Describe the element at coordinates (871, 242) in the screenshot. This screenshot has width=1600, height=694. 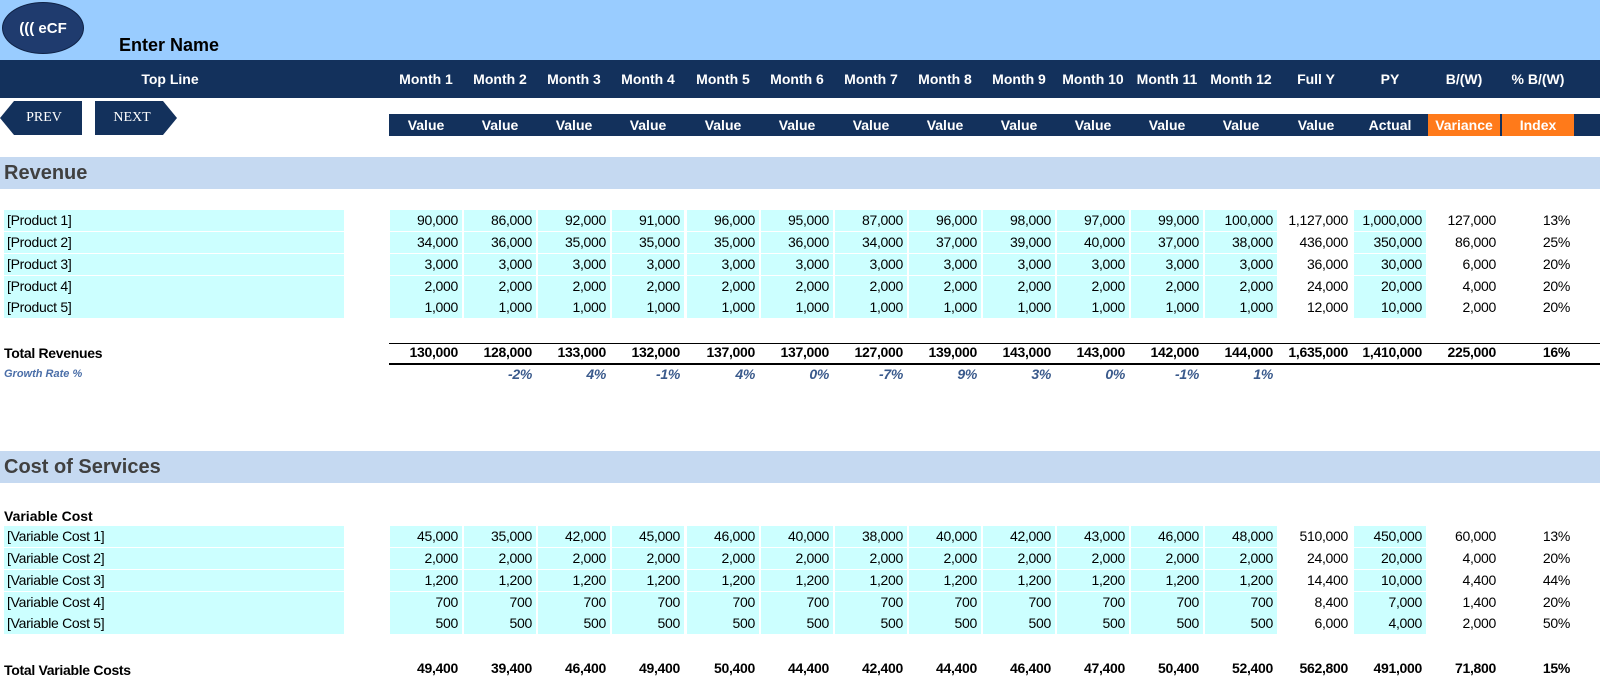
I see `table-cell: 34,000` at that location.